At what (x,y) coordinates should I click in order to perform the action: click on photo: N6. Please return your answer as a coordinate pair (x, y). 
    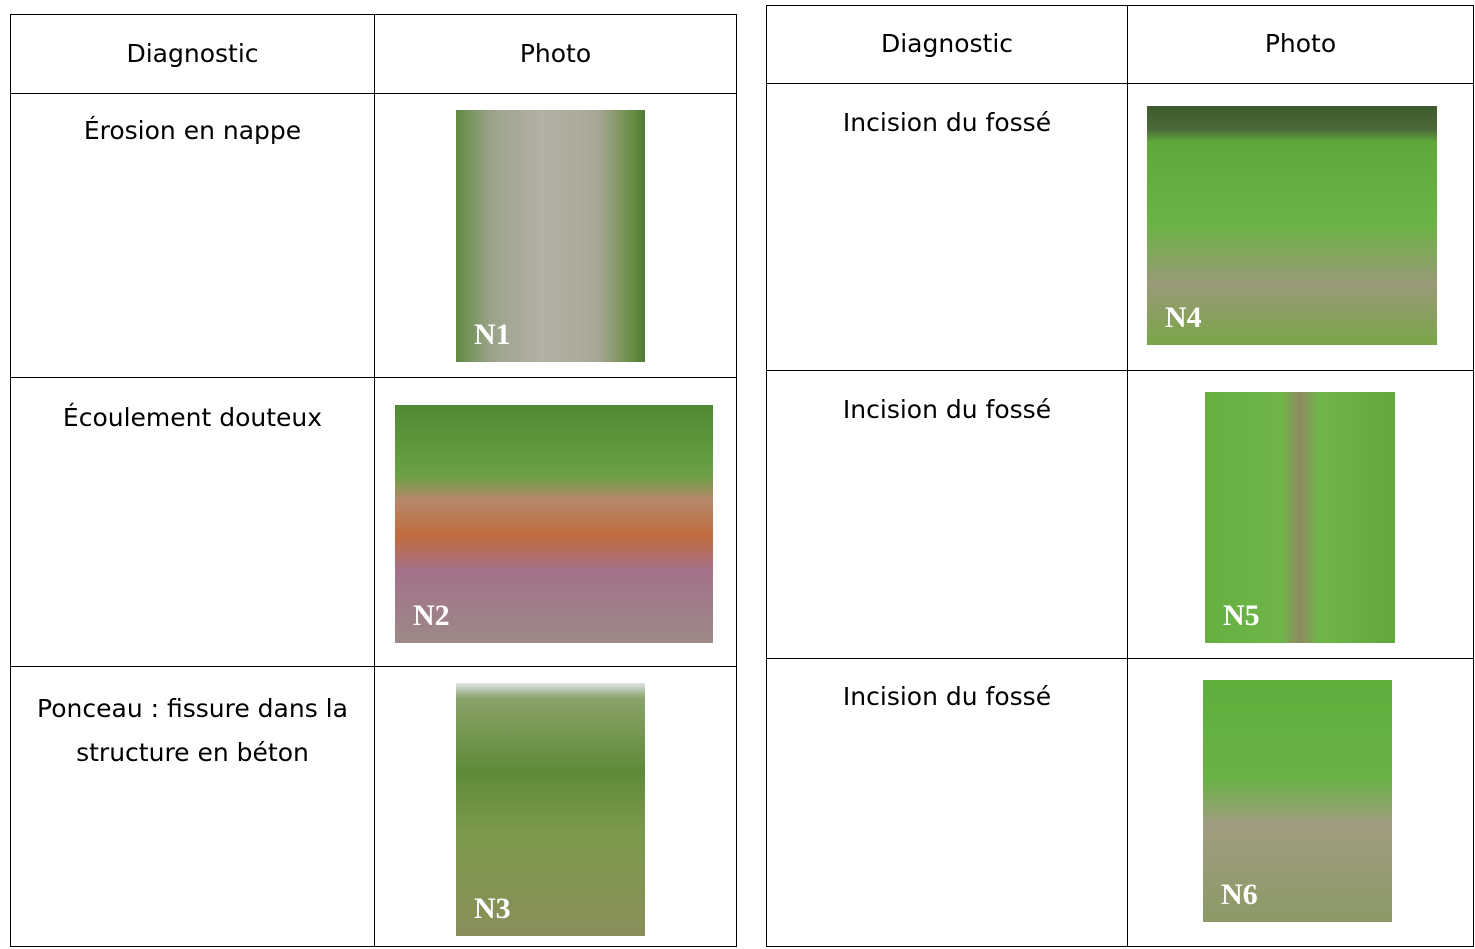
    Looking at the image, I should click on (1297, 801).